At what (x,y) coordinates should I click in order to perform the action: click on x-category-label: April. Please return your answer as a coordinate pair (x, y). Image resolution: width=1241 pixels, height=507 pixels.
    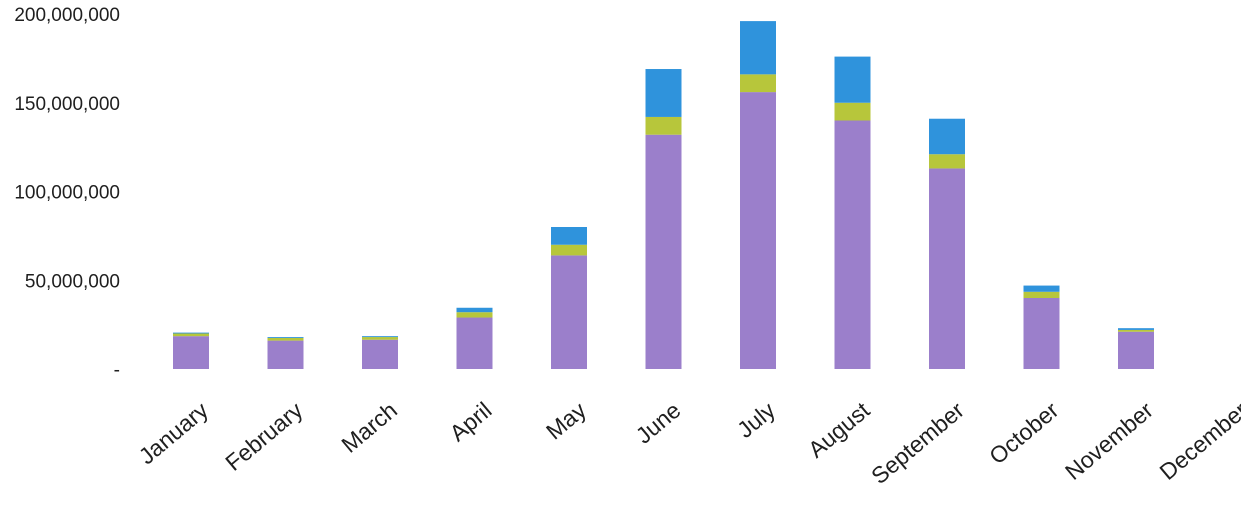
    Looking at the image, I should click on (471, 421).